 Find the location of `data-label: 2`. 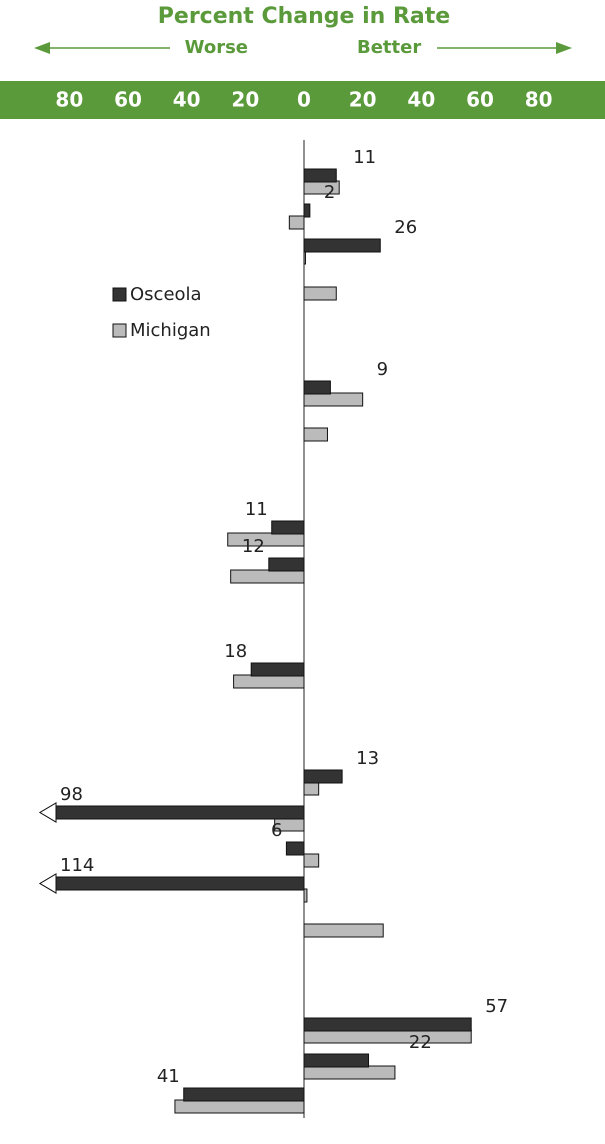

data-label: 2 is located at coordinates (329, 192).